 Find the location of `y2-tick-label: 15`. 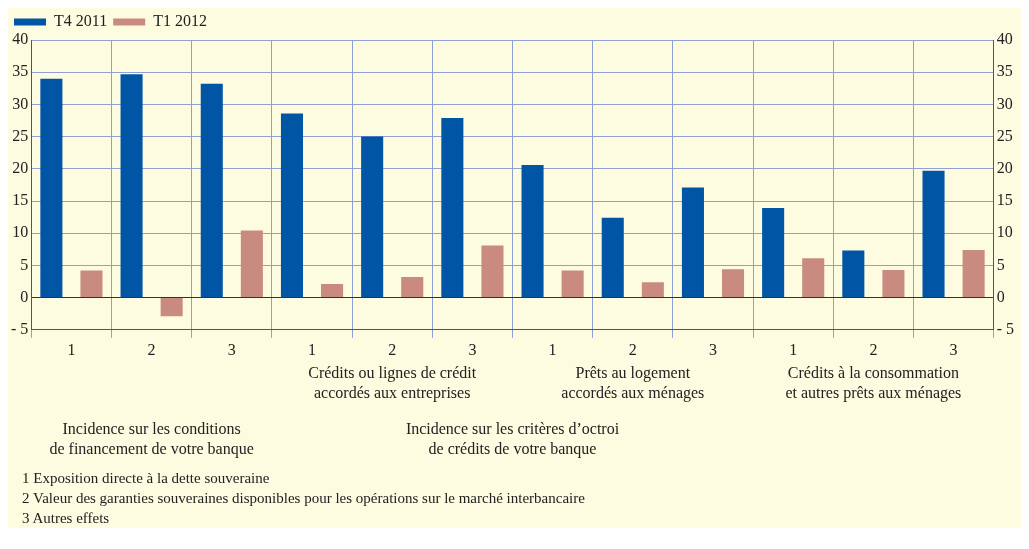

y2-tick-label: 15 is located at coordinates (1004, 200).